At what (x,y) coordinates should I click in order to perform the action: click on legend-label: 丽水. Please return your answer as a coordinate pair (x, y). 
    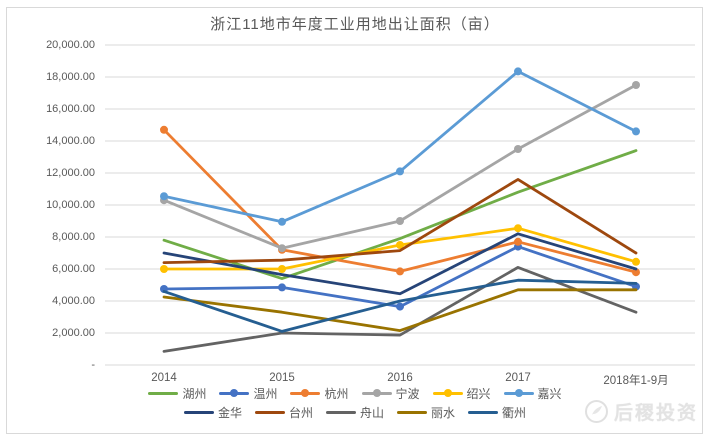
    Looking at the image, I should click on (443, 413).